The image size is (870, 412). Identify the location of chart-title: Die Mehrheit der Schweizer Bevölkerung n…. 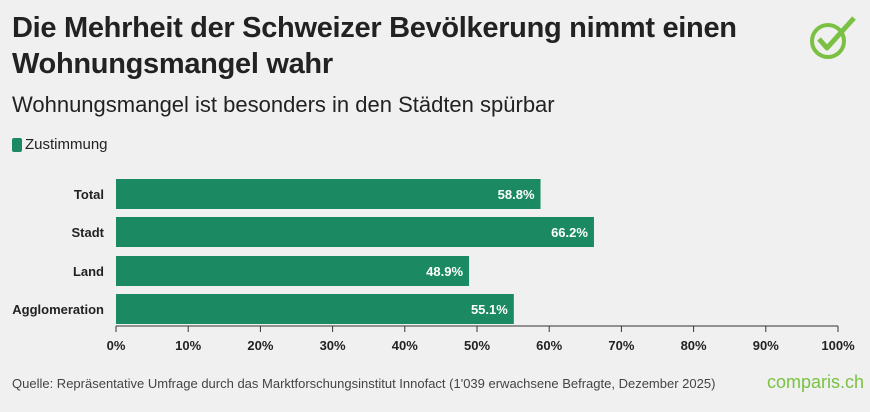
(374, 46).